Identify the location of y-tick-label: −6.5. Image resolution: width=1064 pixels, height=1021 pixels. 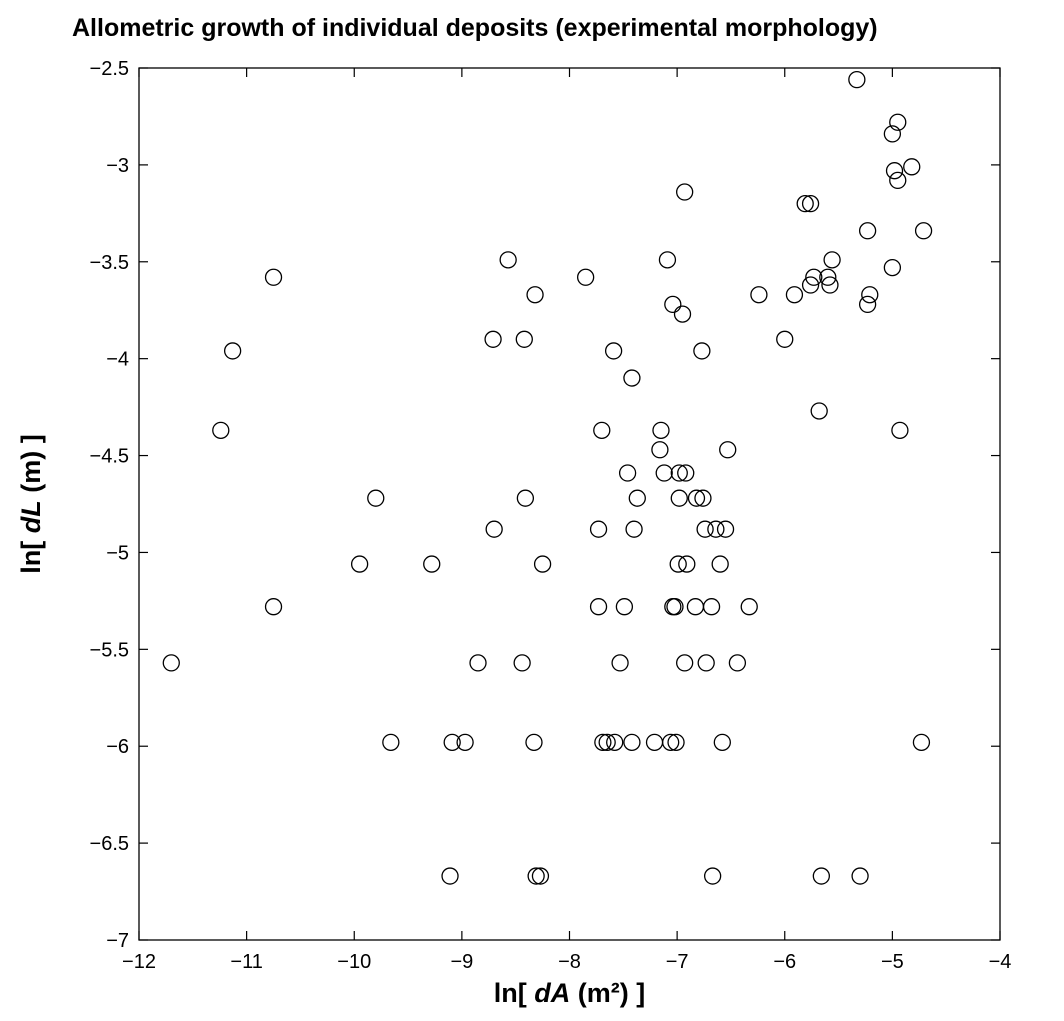
(109, 844).